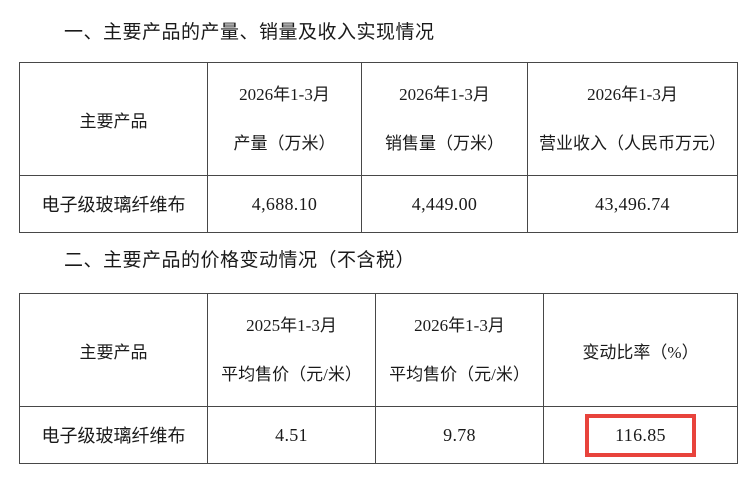  I want to click on header-cell-price-2026: 2026年1-3月 平均售价（元/米）, so click(459, 350).